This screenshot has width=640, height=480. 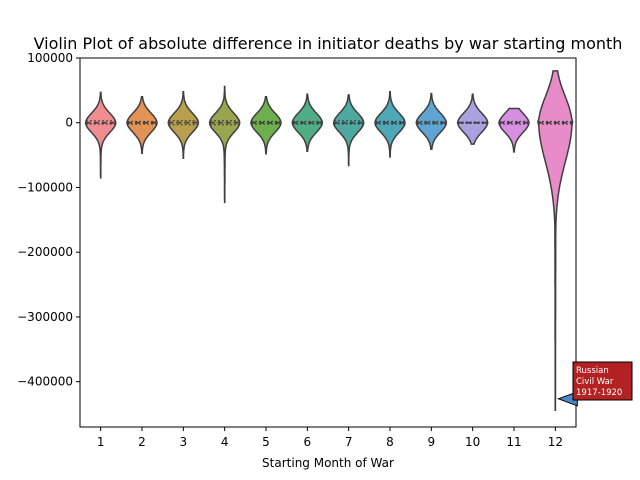 What do you see at coordinates (50, 58) in the screenshot?
I see `y-tick-label: 100000` at bounding box center [50, 58].